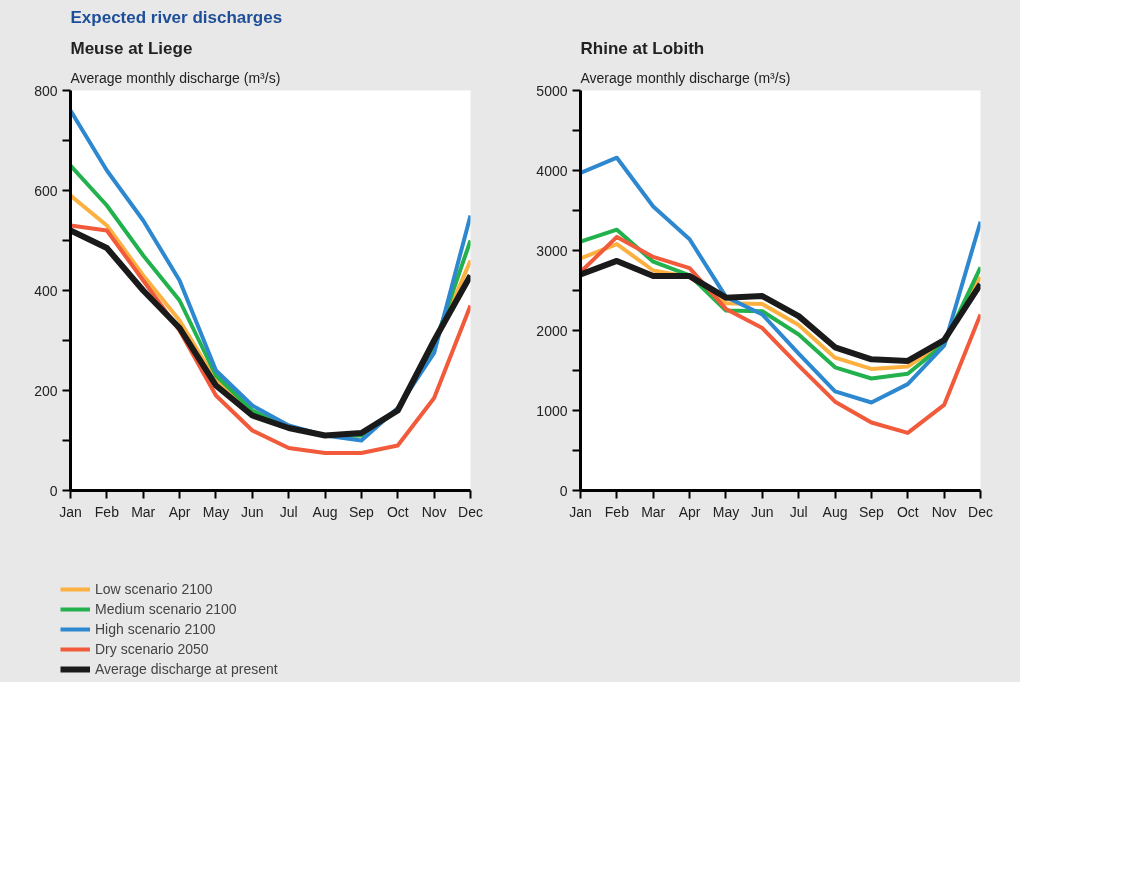  What do you see at coordinates (552, 170) in the screenshot?
I see `y-tick-label: 4000` at bounding box center [552, 170].